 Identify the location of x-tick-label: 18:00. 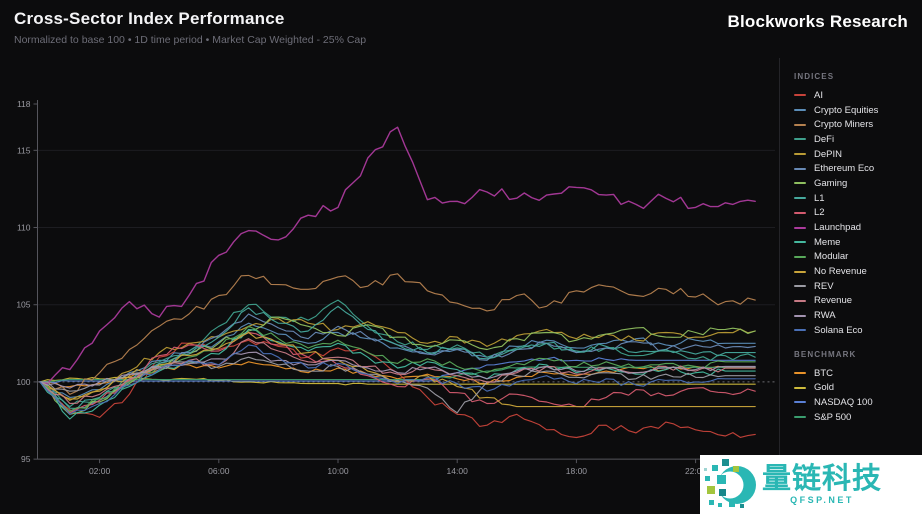
(577, 471).